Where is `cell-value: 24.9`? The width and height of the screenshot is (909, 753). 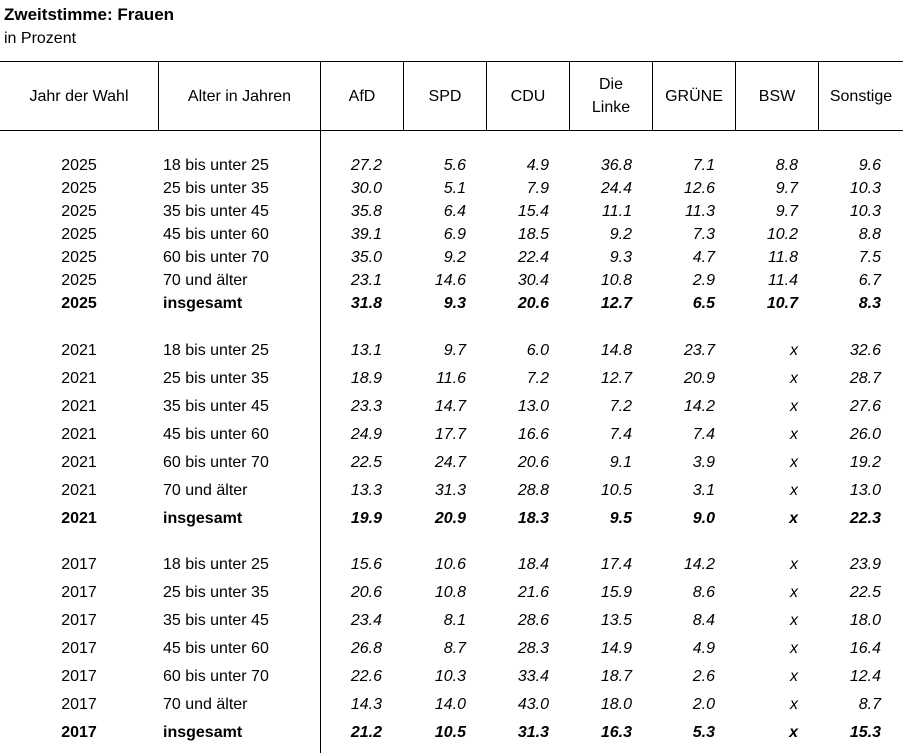
cell-value: 24.9 is located at coordinates (366, 434).